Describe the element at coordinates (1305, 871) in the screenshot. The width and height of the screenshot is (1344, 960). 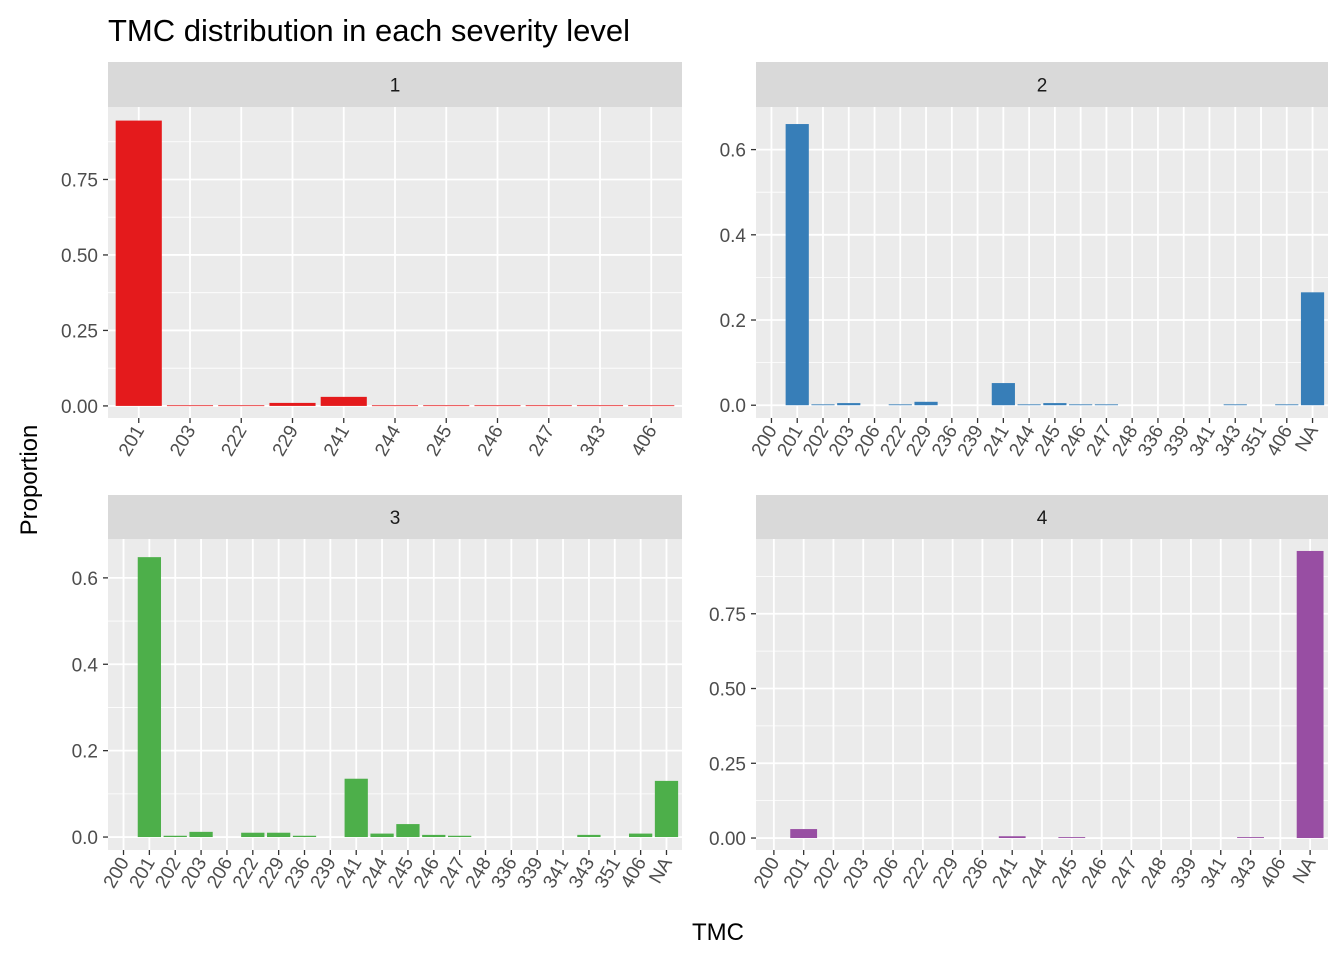
I see `x-tick-label: NA` at that location.